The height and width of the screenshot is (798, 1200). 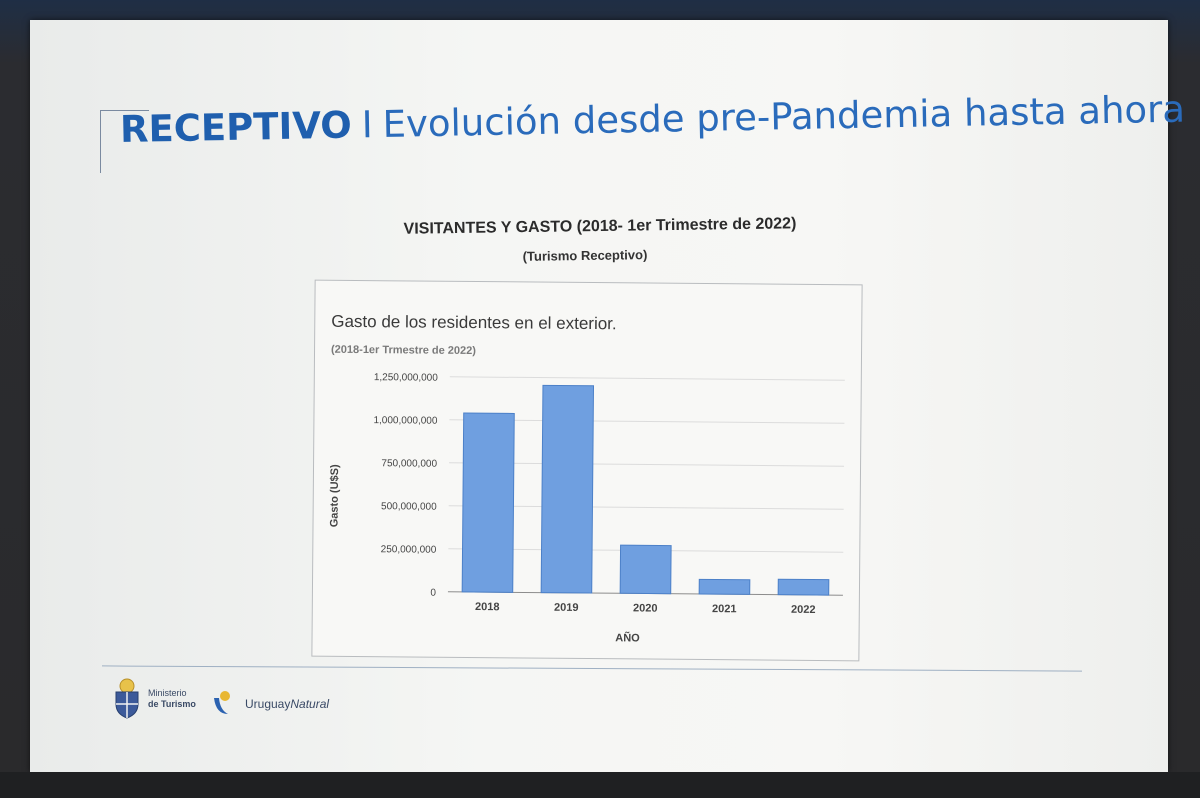 I want to click on bar-2018, so click(x=488, y=502).